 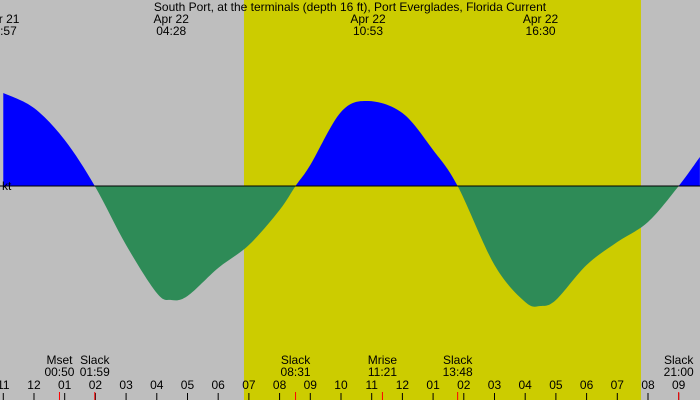 What do you see at coordinates (10, 19) in the screenshot?
I see `event-date: Apr 21` at bounding box center [10, 19].